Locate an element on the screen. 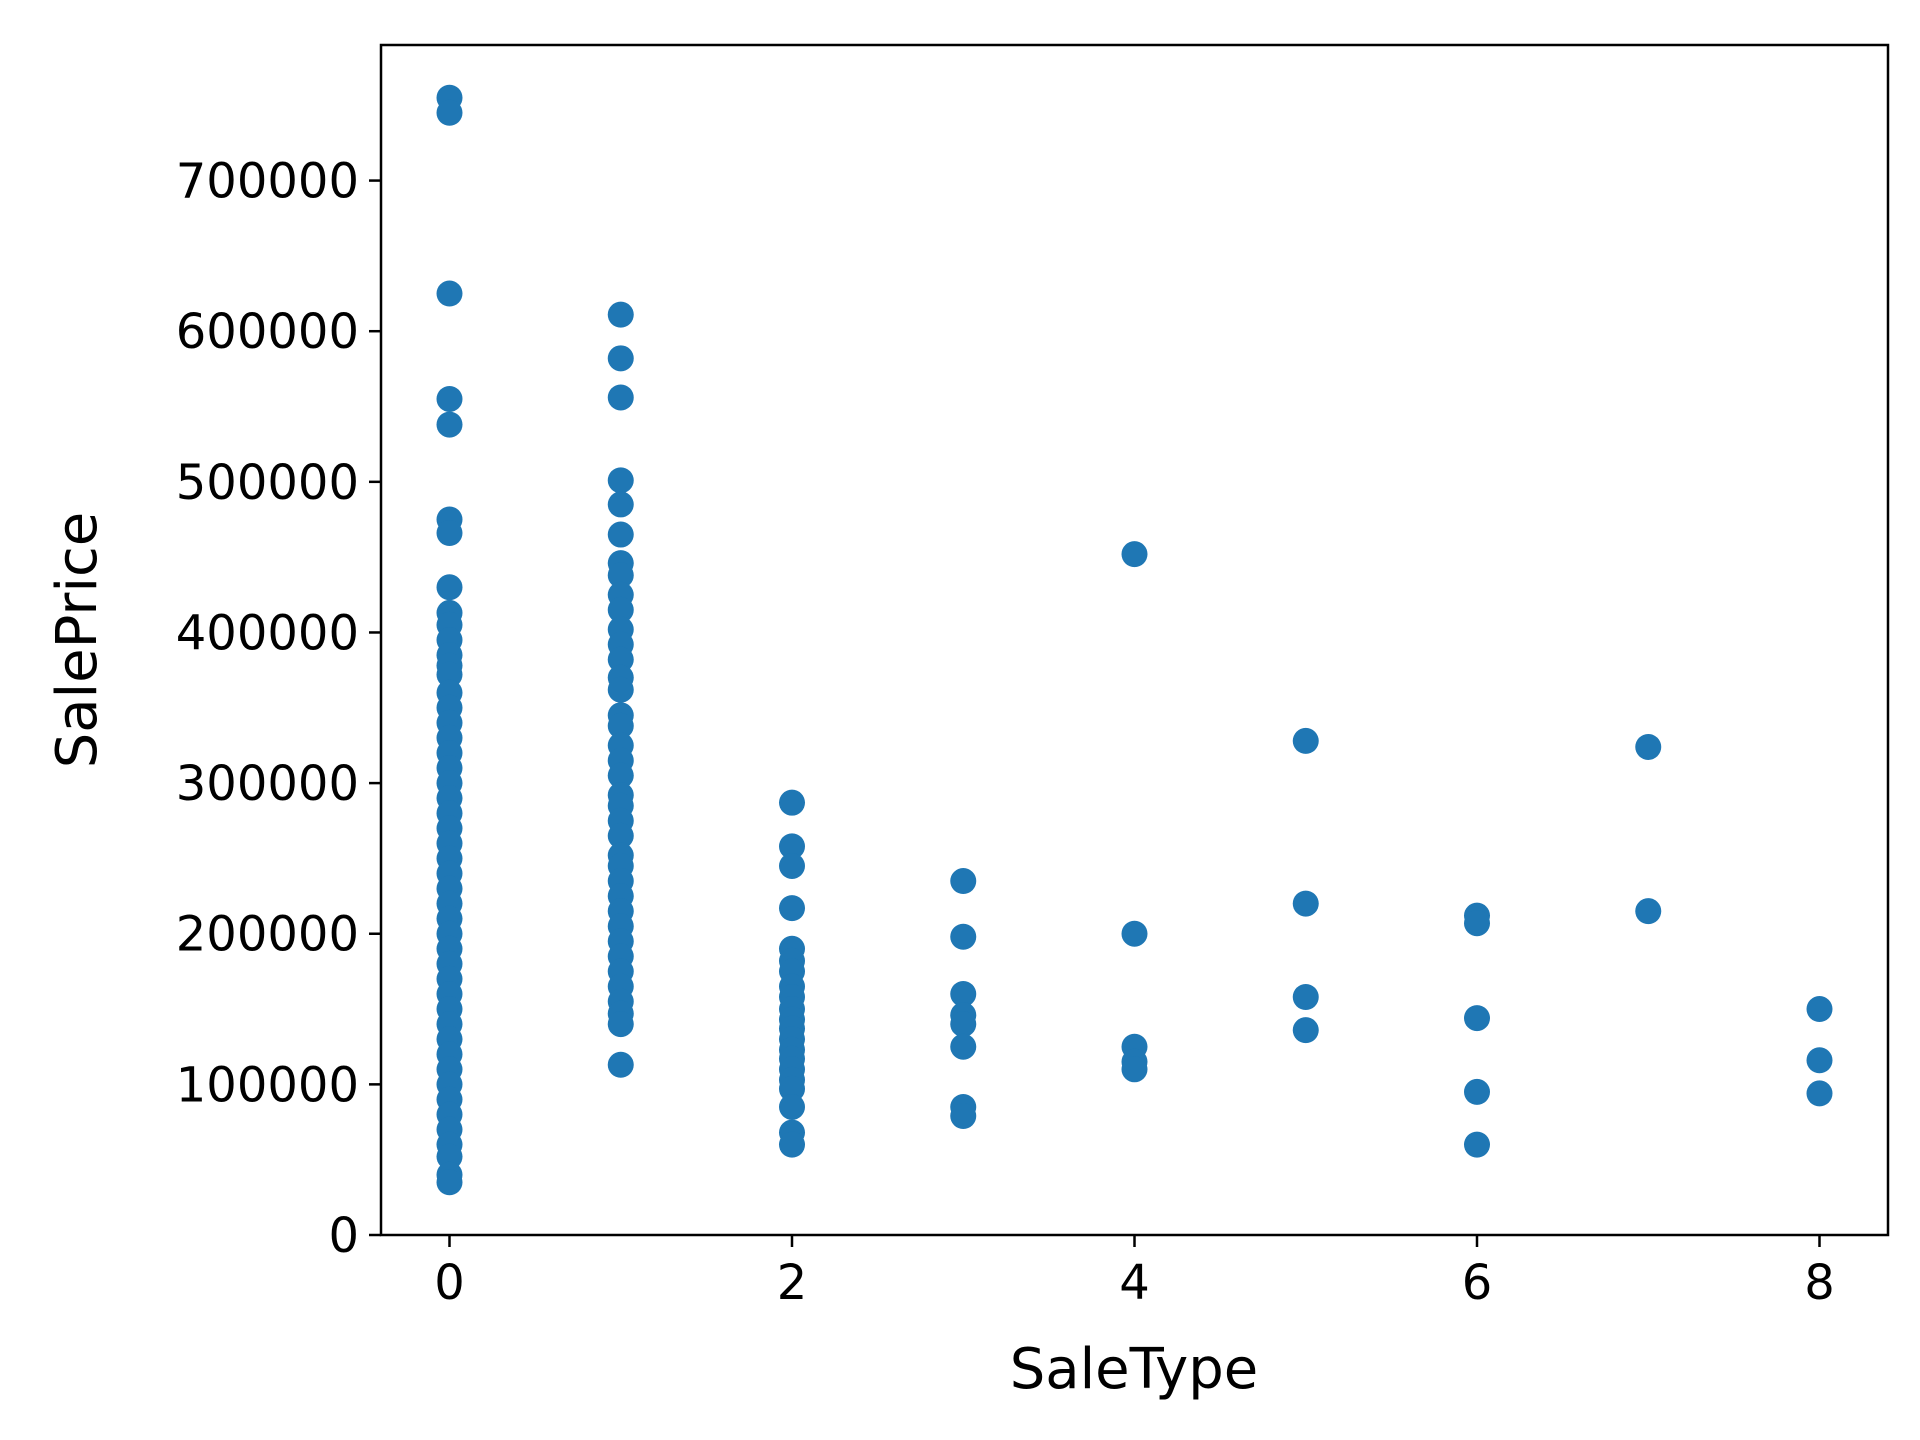  y-tick-label: 200000 is located at coordinates (267, 935).